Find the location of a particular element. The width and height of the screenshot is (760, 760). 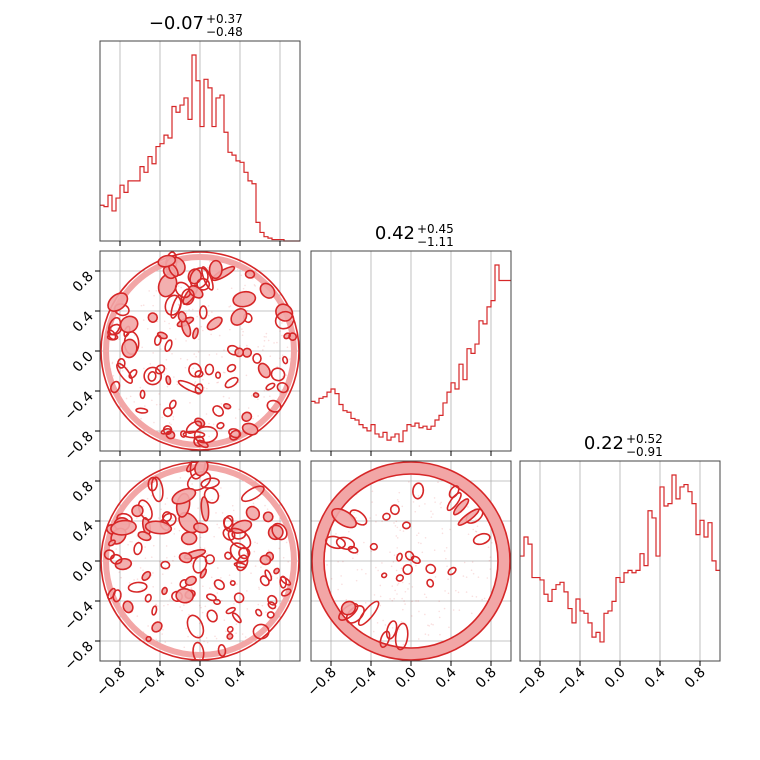

contour-outer is located at coordinates (200, 351).